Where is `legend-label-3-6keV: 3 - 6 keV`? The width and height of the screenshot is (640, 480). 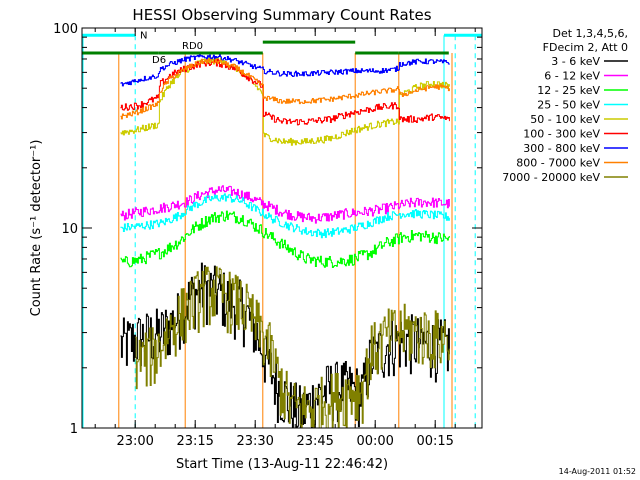
legend-label-3-6keV: 3 - 6 keV is located at coordinates (575, 61).